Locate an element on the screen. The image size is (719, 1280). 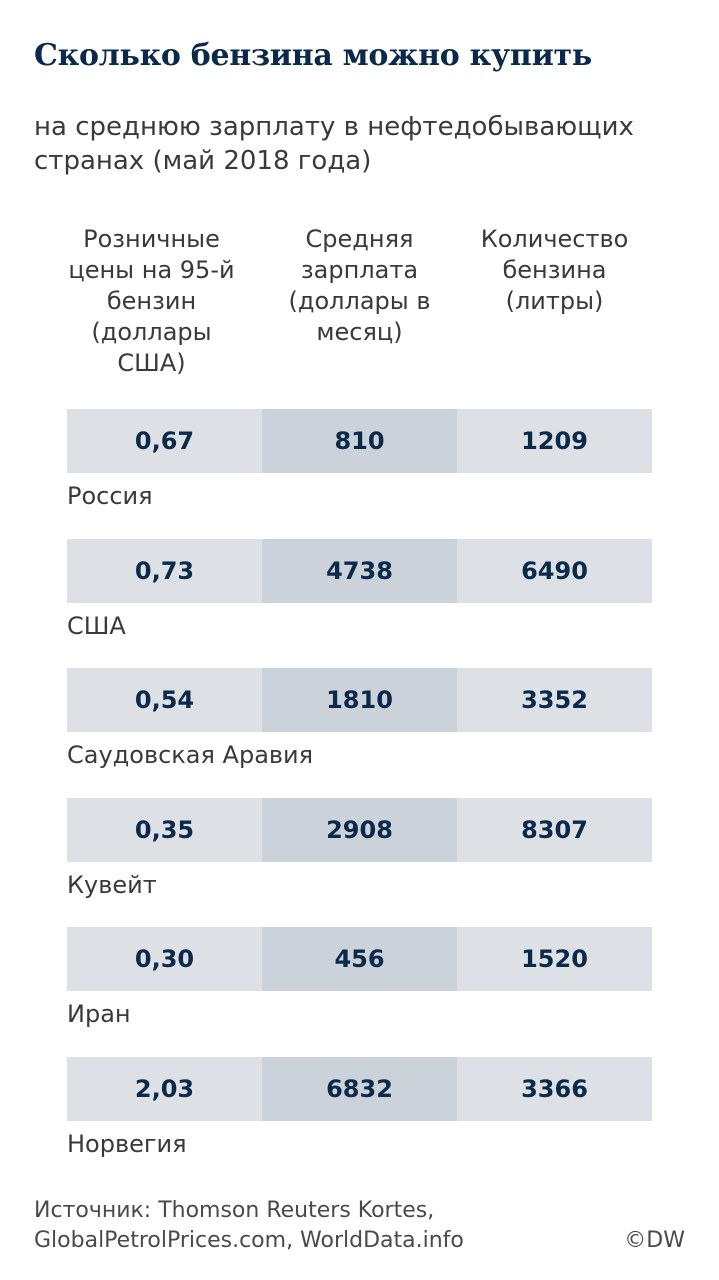
cell-price: 0,54 is located at coordinates (164, 700).